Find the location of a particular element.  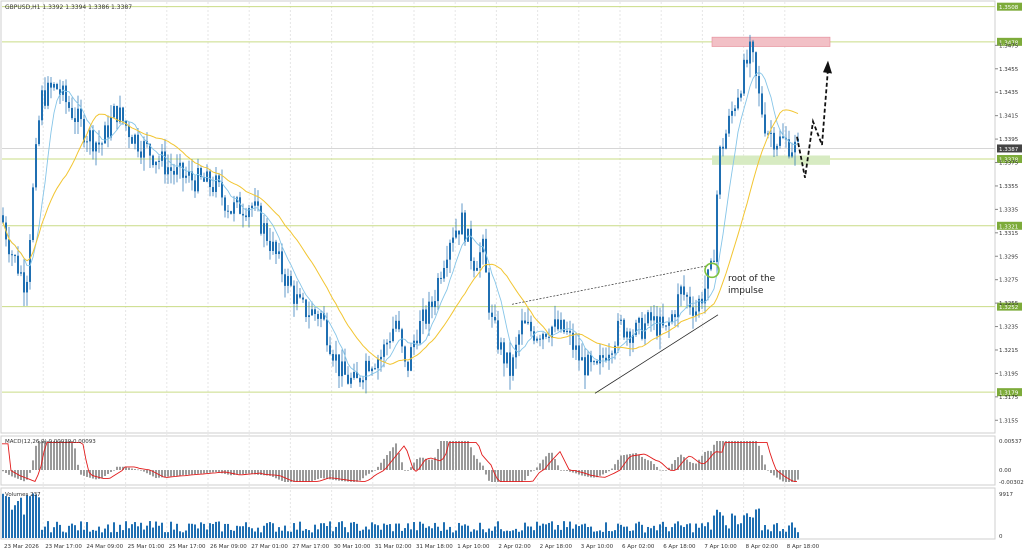

time-tick-label: 3 Apr 10:00 is located at coordinates (597, 547).